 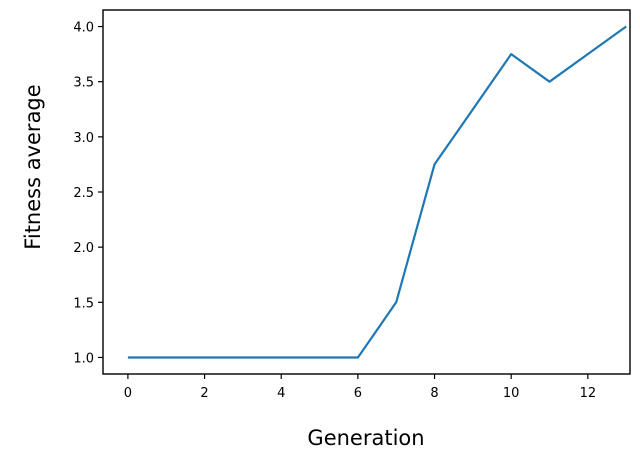 What do you see at coordinates (83, 303) in the screenshot?
I see `y-tick-label: 1.5` at bounding box center [83, 303].